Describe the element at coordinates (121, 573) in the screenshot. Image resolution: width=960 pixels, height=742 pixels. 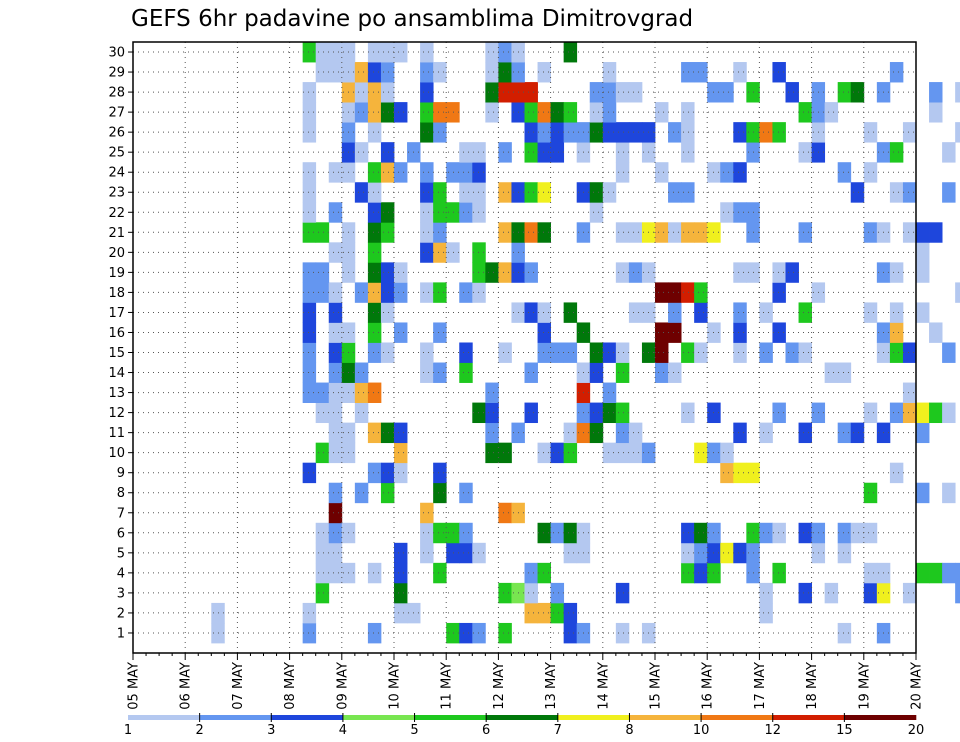
I see `y-tick-label: 4` at that location.